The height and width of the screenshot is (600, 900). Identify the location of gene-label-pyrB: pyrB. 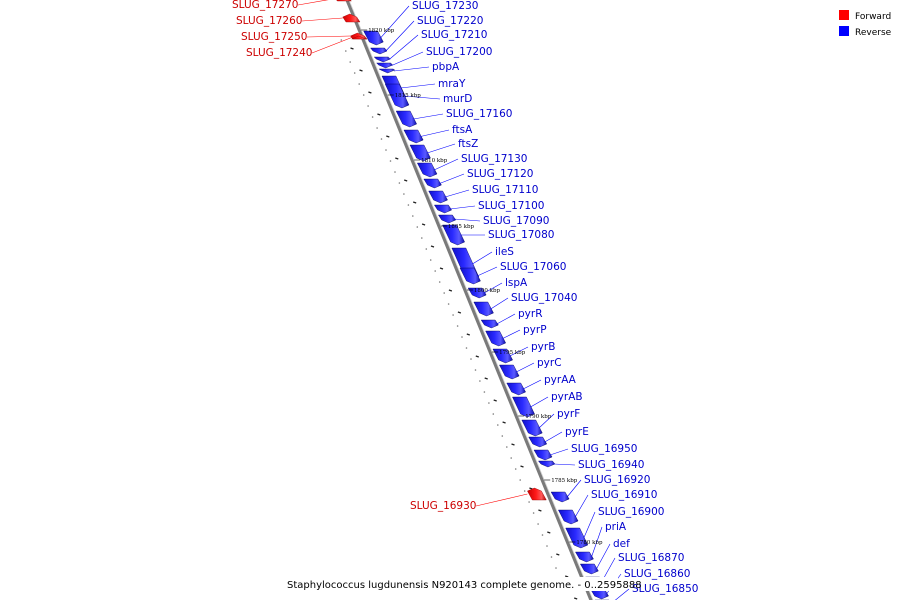
(543, 347).